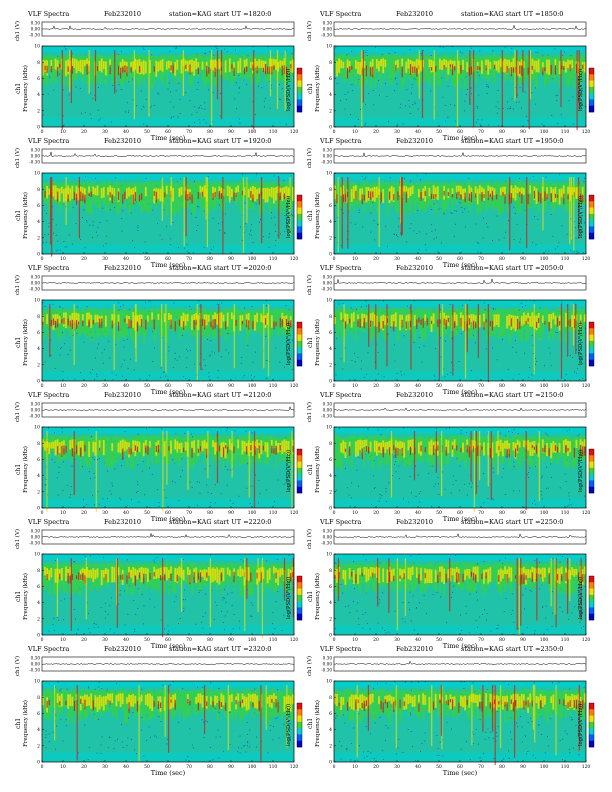 The height and width of the screenshot is (792, 612). What do you see at coordinates (126, 132) in the screenshot?
I see `x-tick-label: 40` at bounding box center [126, 132].